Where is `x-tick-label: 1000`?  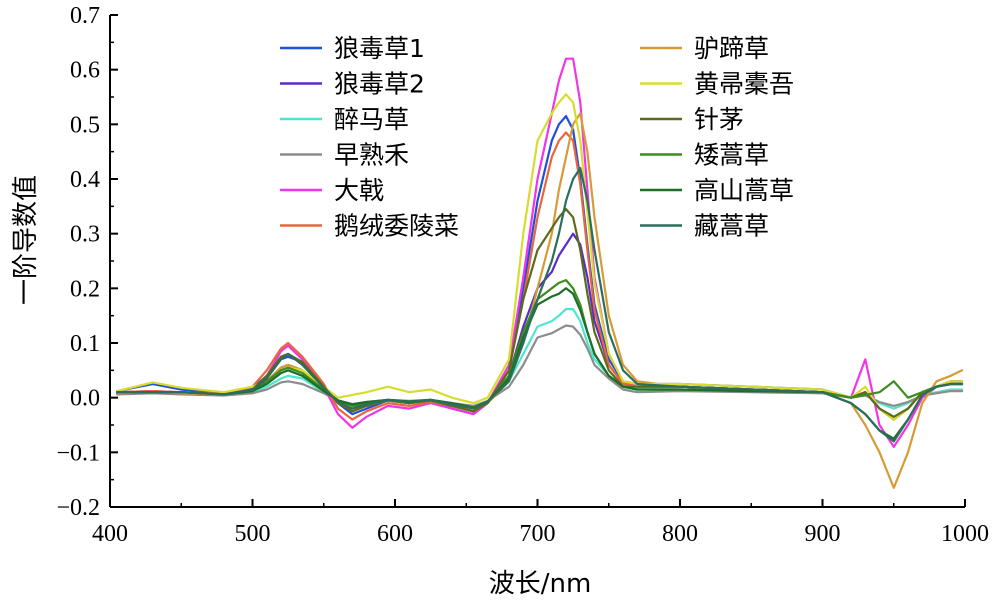
x-tick-label: 1000 is located at coordinates (965, 534).